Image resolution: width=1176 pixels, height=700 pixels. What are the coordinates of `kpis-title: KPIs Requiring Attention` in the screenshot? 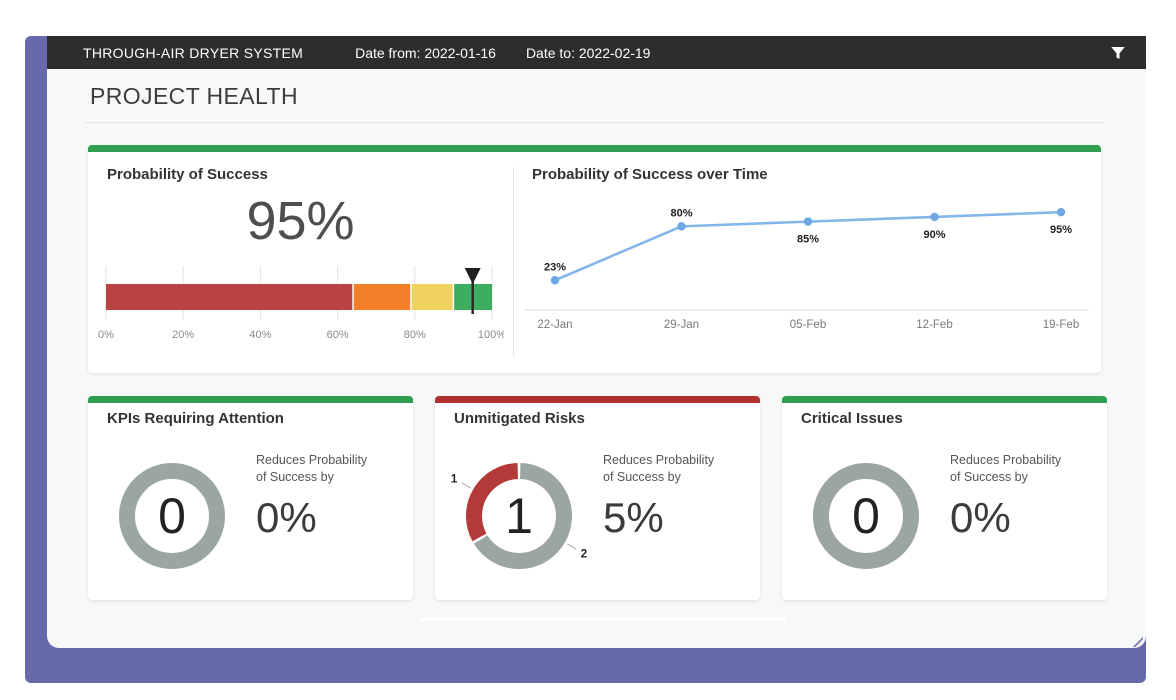 It's located at (195, 418).